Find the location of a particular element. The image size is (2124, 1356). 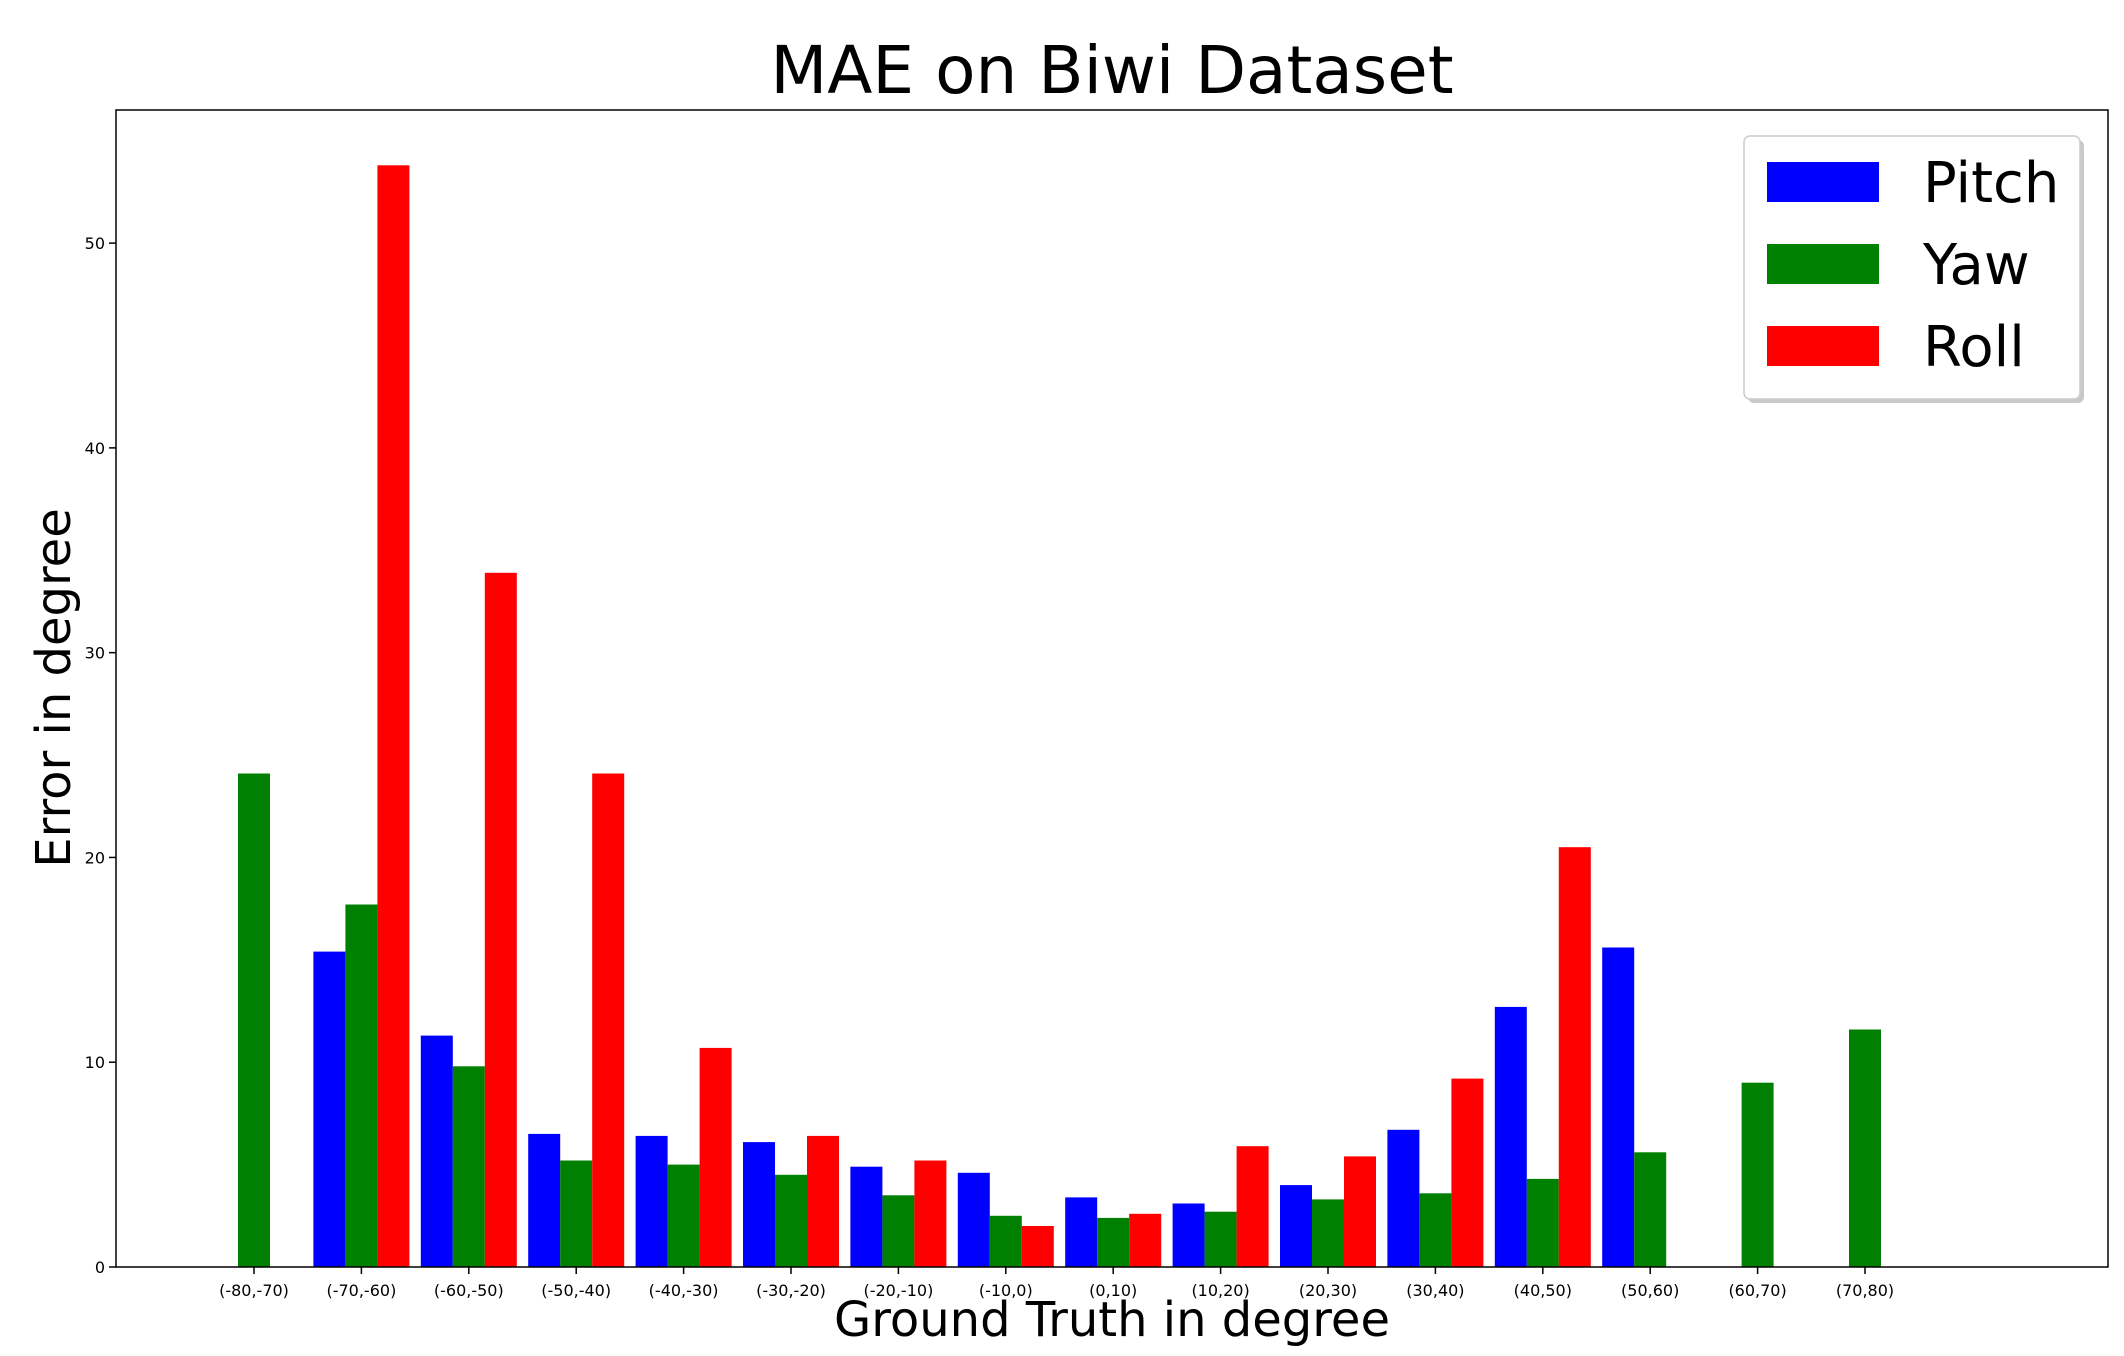

y-tick-label: 50 is located at coordinates (95, 243).